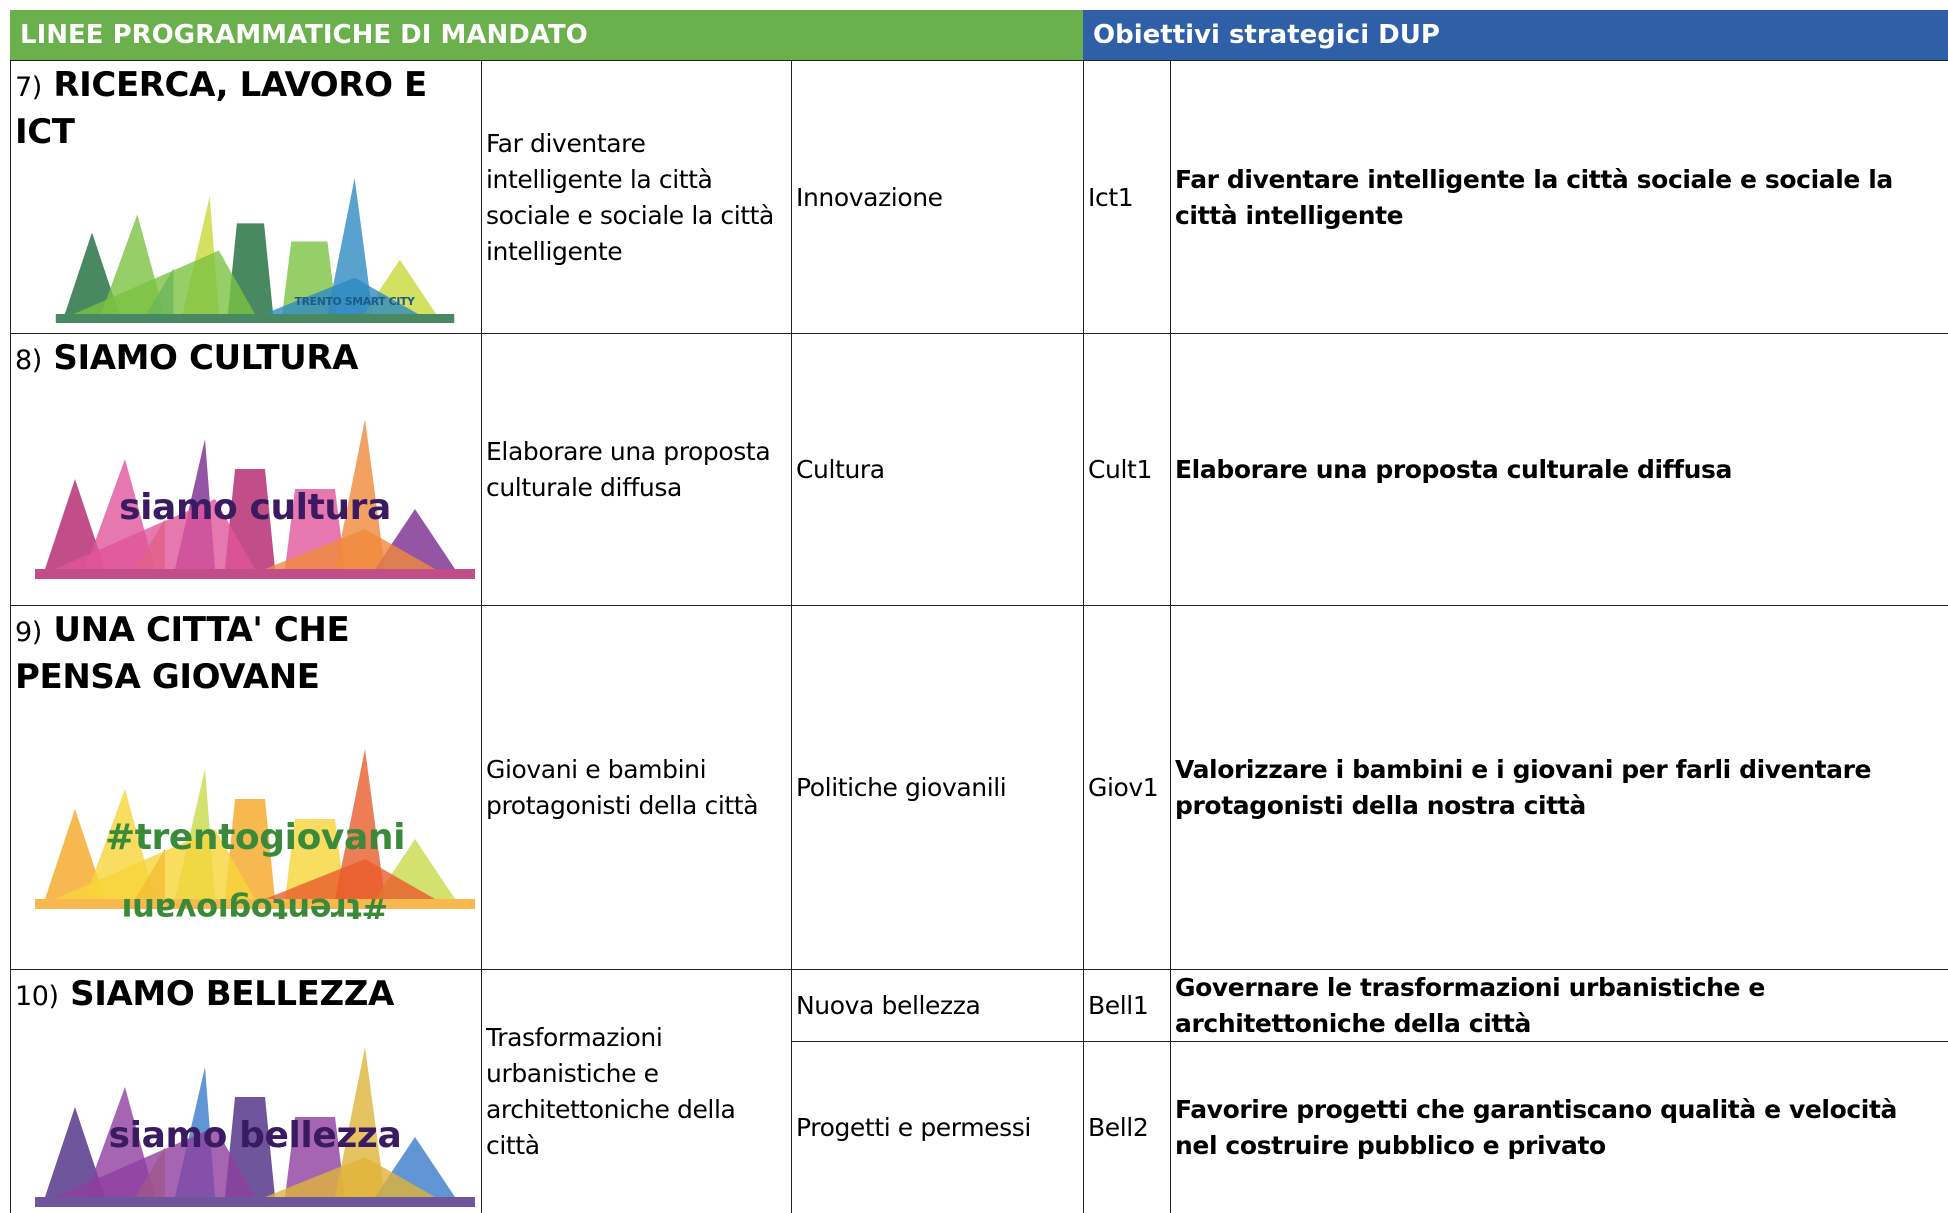 The height and width of the screenshot is (1213, 1948). Describe the element at coordinates (937, 469) in the screenshot. I see `area: Cultura` at that location.